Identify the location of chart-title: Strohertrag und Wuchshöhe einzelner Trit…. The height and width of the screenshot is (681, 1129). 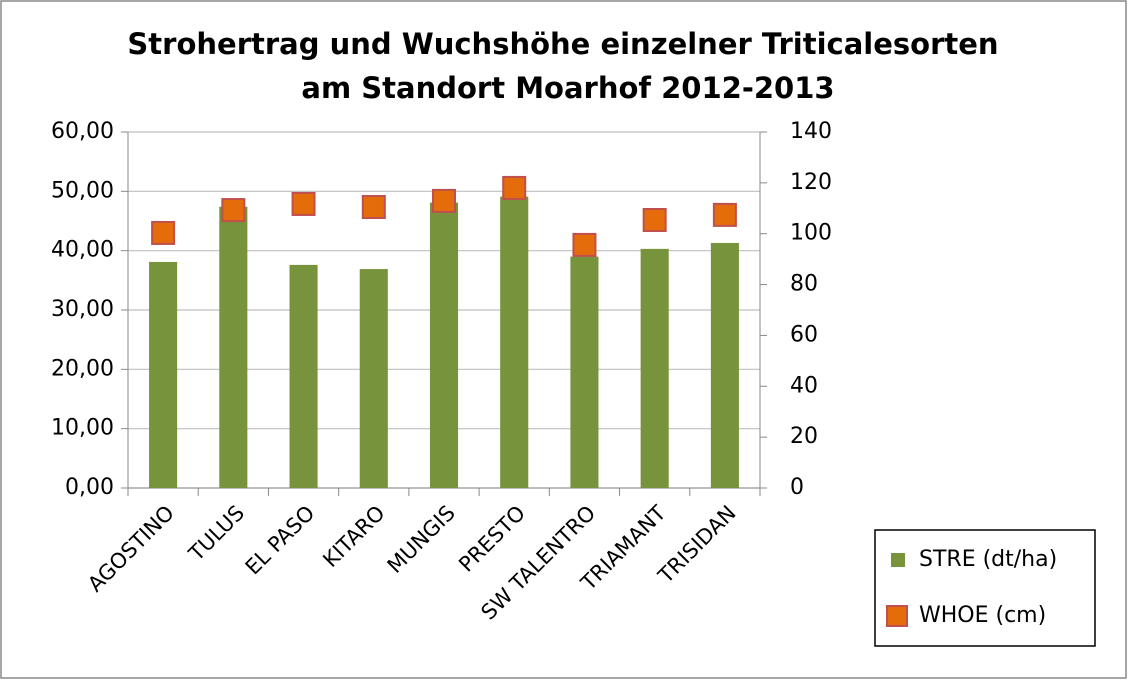
(562, 44).